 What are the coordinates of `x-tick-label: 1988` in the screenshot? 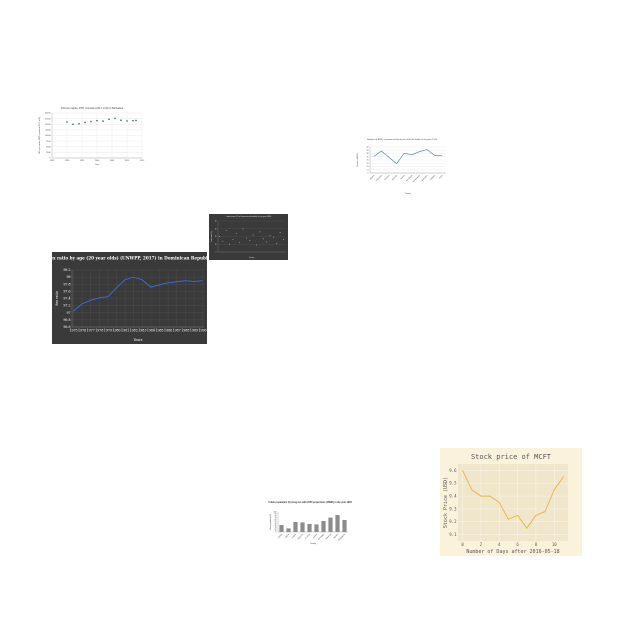 It's located at (185, 330).